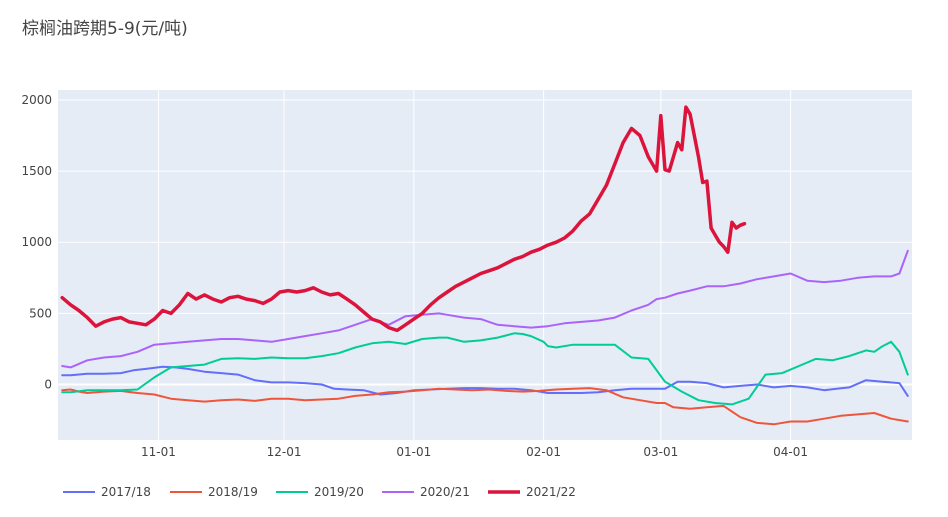  What do you see at coordinates (36, 242) in the screenshot?
I see `y-tick-label: 1000` at bounding box center [36, 242].